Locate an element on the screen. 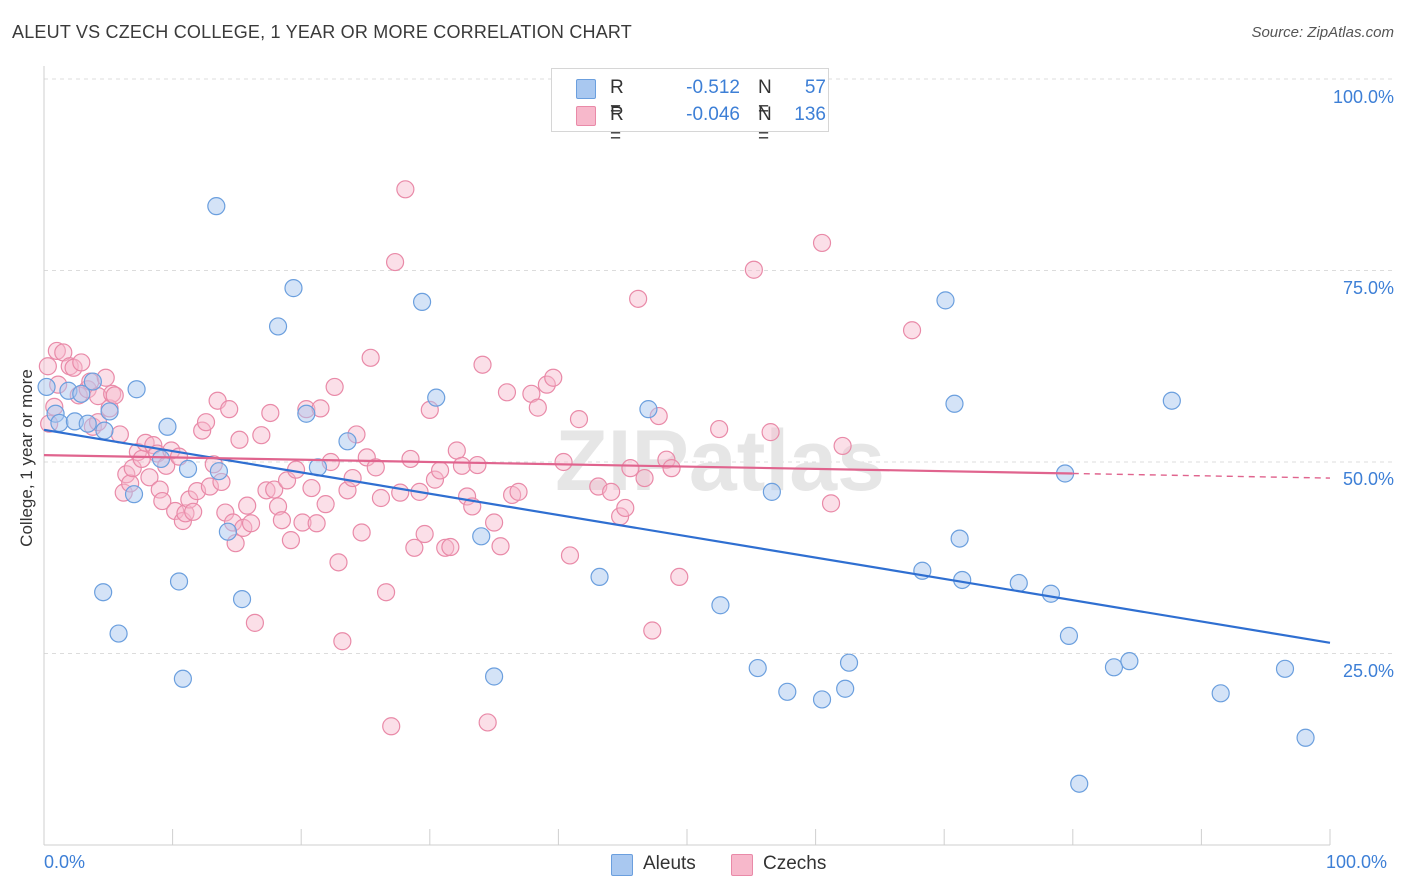 The height and width of the screenshot is (892, 1406). watermark: ZIPatlas is located at coordinates (720, 461).